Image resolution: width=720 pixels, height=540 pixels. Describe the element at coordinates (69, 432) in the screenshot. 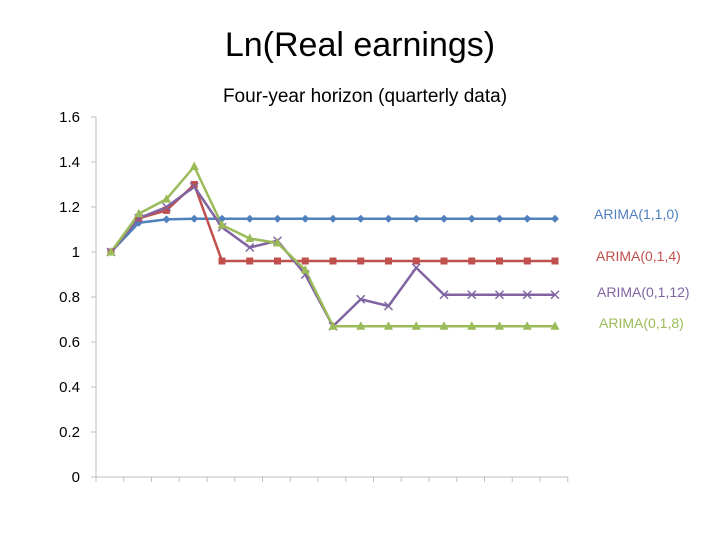

I see `y-tick-label: 0.2` at that location.